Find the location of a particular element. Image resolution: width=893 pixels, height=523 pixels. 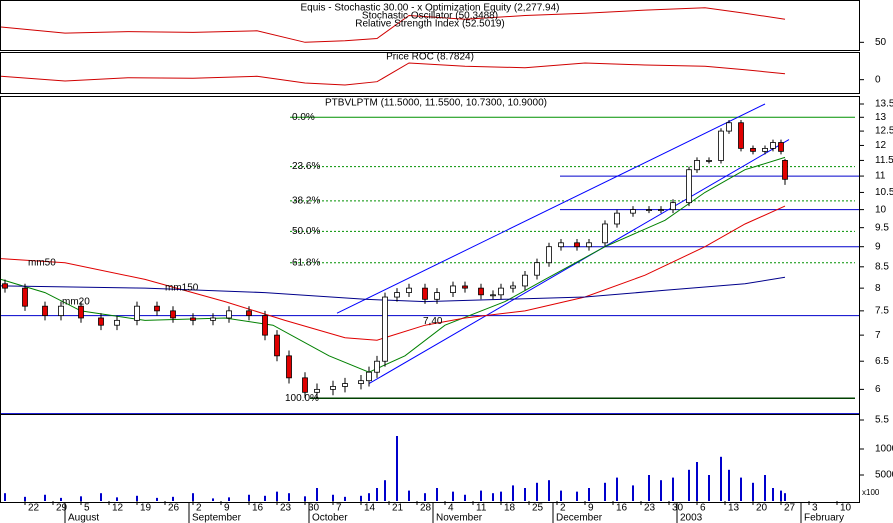

x-tick-label: 18 is located at coordinates (510, 508).